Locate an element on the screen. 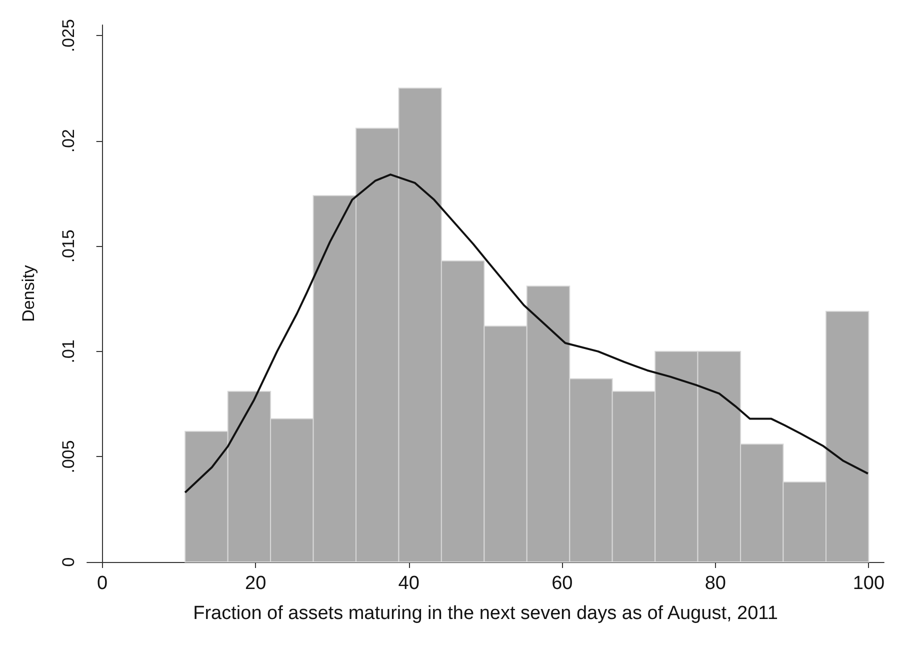 The width and height of the screenshot is (902, 654). y-tick-label: .005 is located at coordinates (68, 457).